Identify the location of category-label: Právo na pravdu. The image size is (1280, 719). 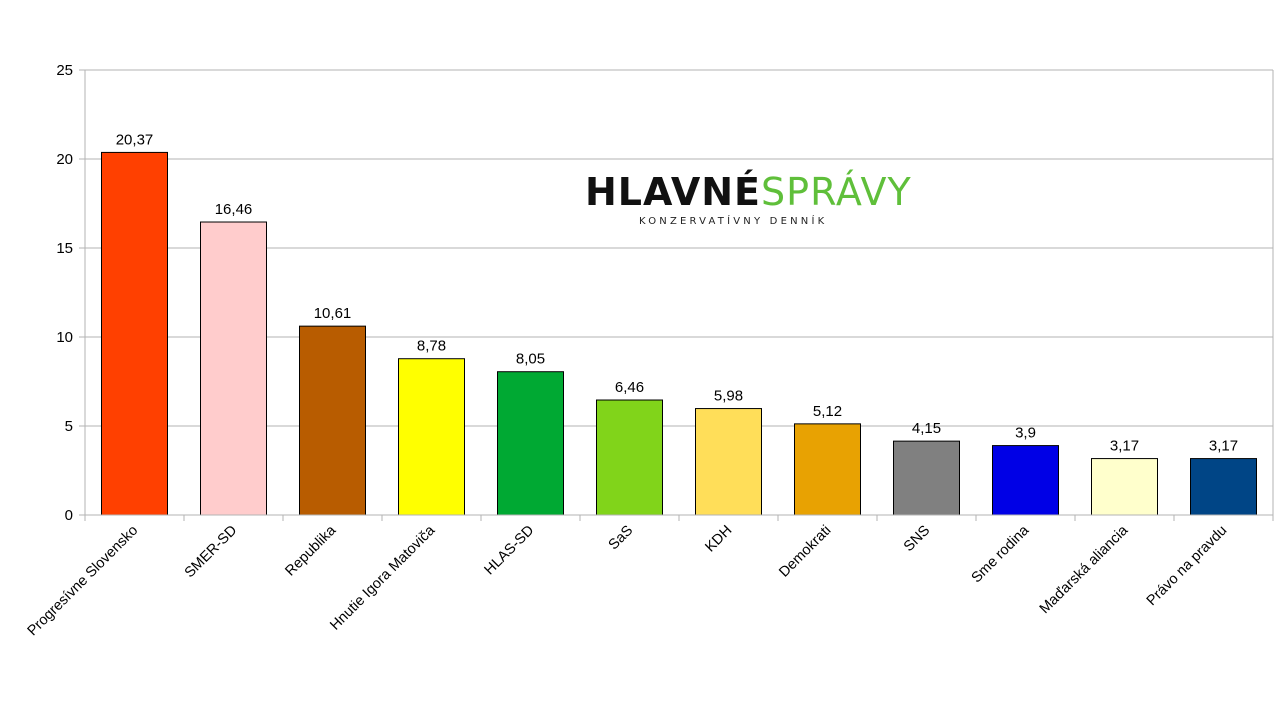
(1187, 566).